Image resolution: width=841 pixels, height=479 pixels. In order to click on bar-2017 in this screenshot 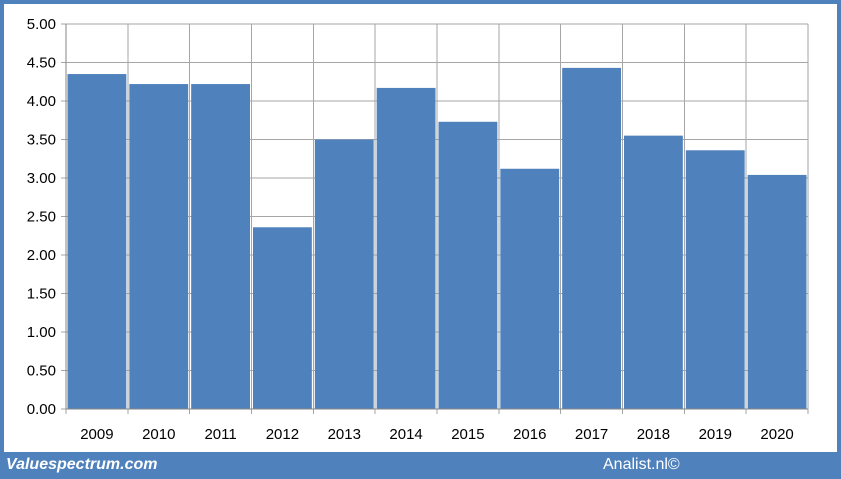, I will do `click(591, 238)`.